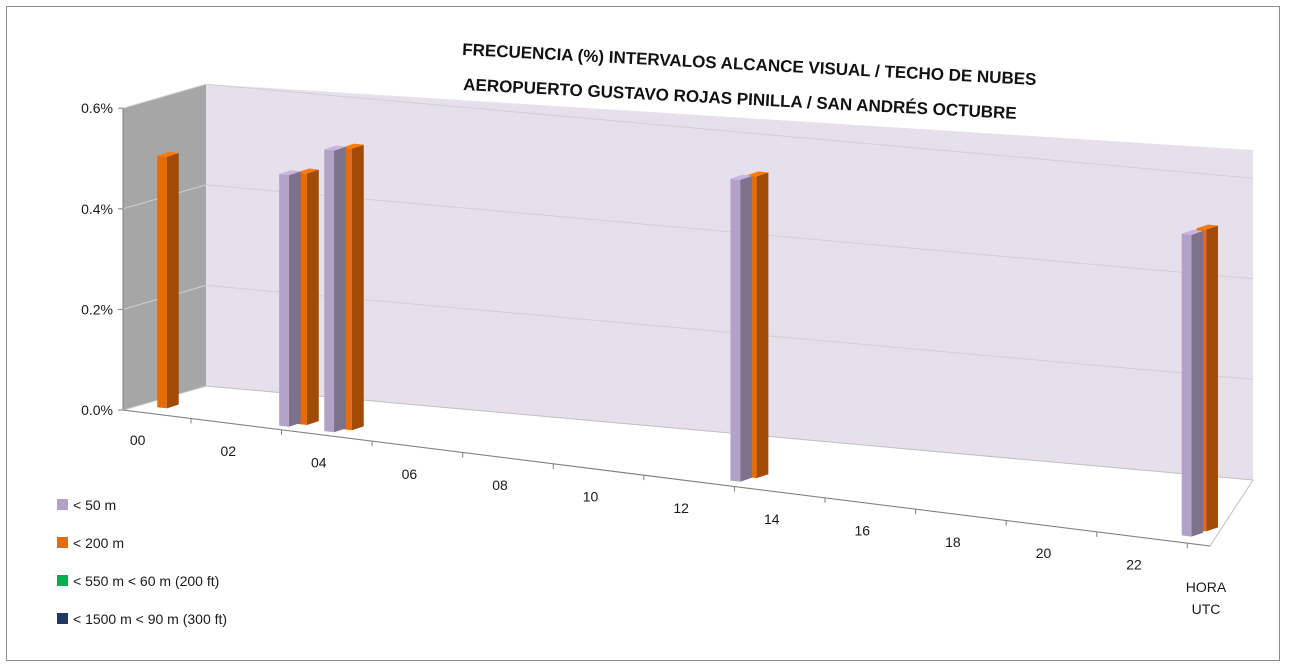 This screenshot has height=671, width=1290. Describe the element at coordinates (97, 108) in the screenshot. I see `y-tick-label: 0.6%` at that location.